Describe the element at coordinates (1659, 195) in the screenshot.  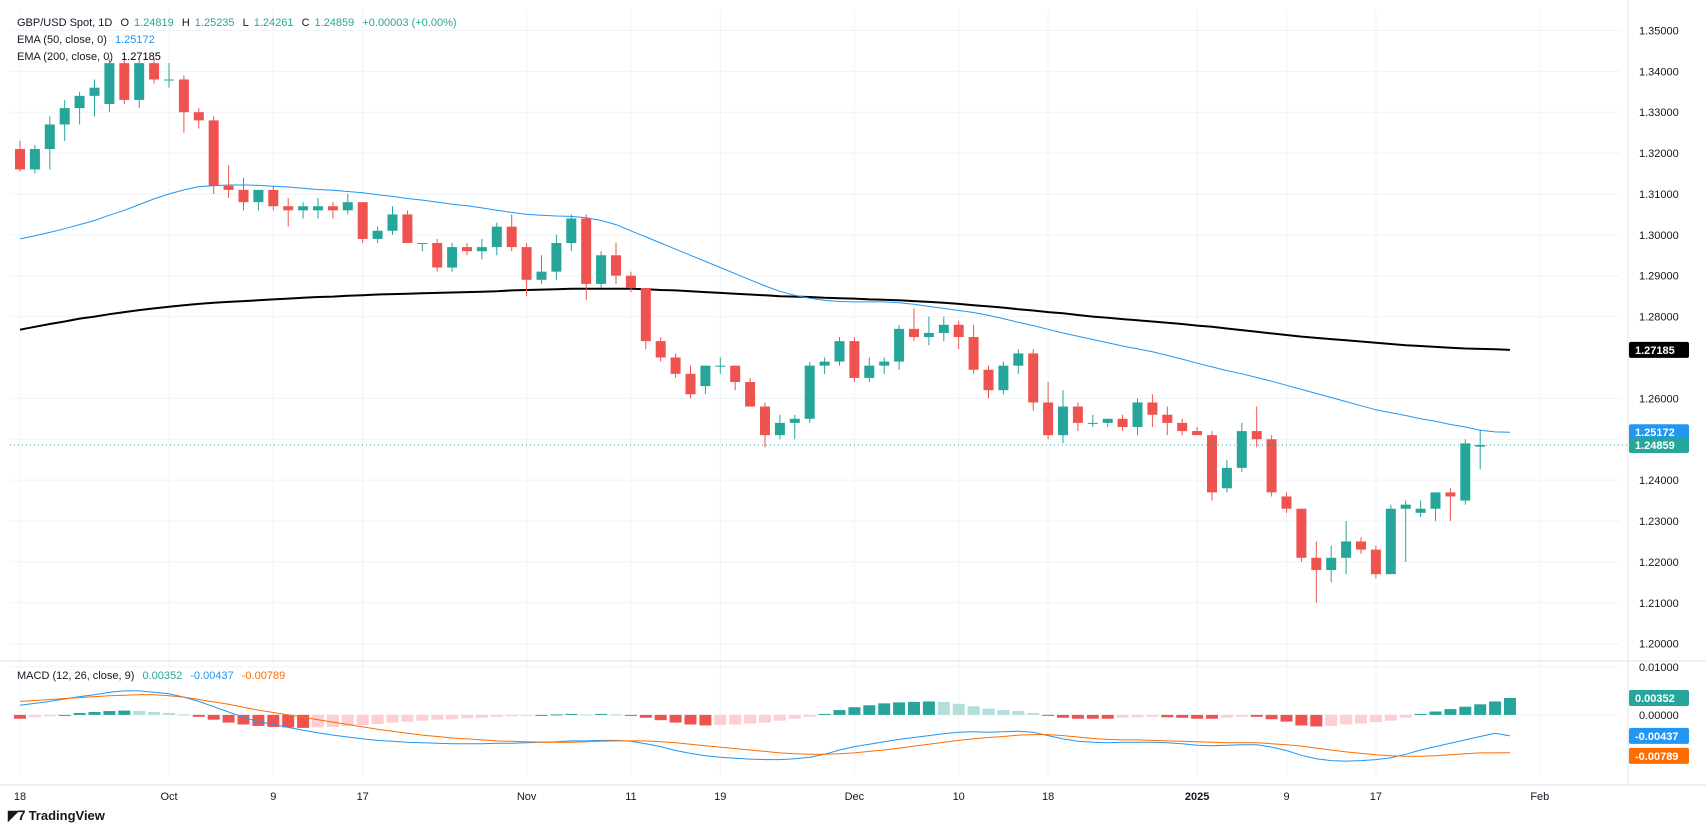
I see `price-tick-label: 1.31000` at that location.